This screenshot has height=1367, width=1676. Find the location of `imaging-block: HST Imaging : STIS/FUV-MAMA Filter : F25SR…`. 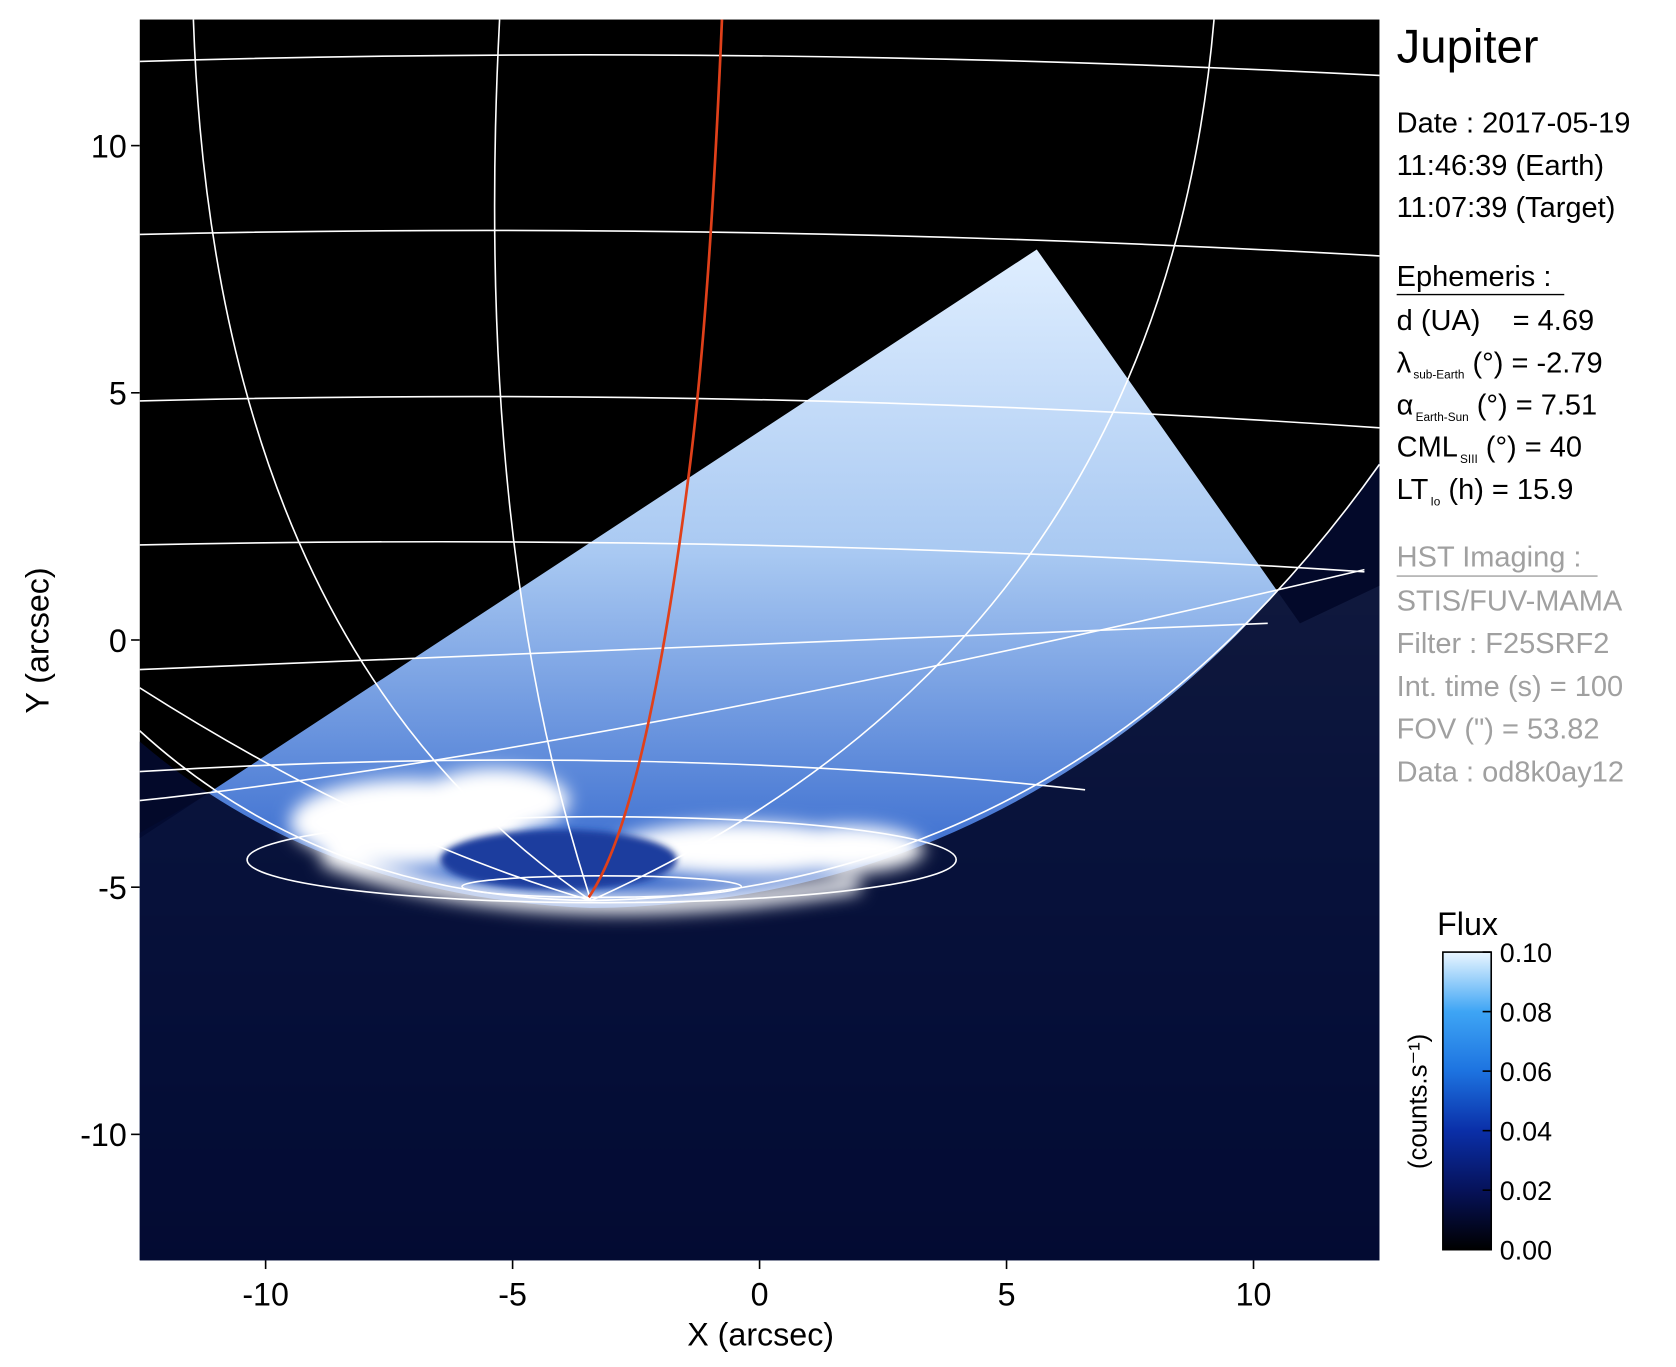

imaging-block: HST Imaging : STIS/FUV-MAMA Filter : F25SR… is located at coordinates (1510, 664).